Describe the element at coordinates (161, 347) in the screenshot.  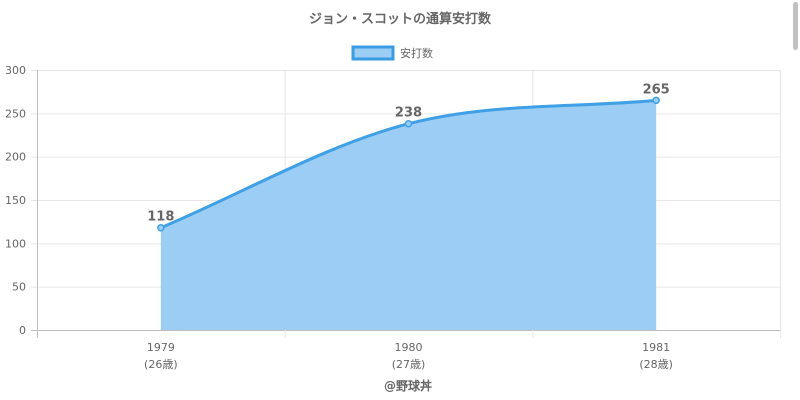
I see `x-tick-label: 1979` at that location.